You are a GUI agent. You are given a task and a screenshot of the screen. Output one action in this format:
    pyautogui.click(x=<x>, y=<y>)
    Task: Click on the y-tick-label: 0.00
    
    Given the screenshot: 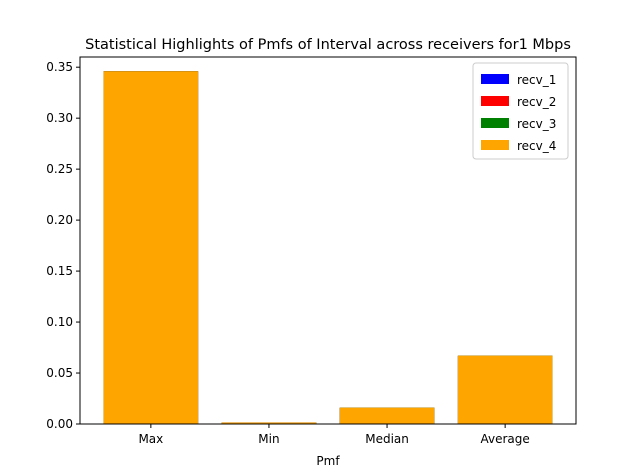 What is the action you would take?
    pyautogui.click(x=59, y=424)
    